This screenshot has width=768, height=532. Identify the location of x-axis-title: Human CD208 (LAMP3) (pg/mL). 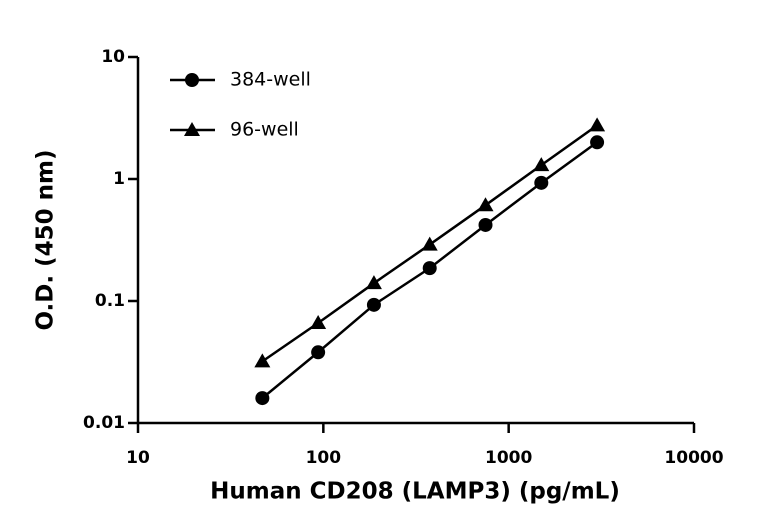
(415, 492).